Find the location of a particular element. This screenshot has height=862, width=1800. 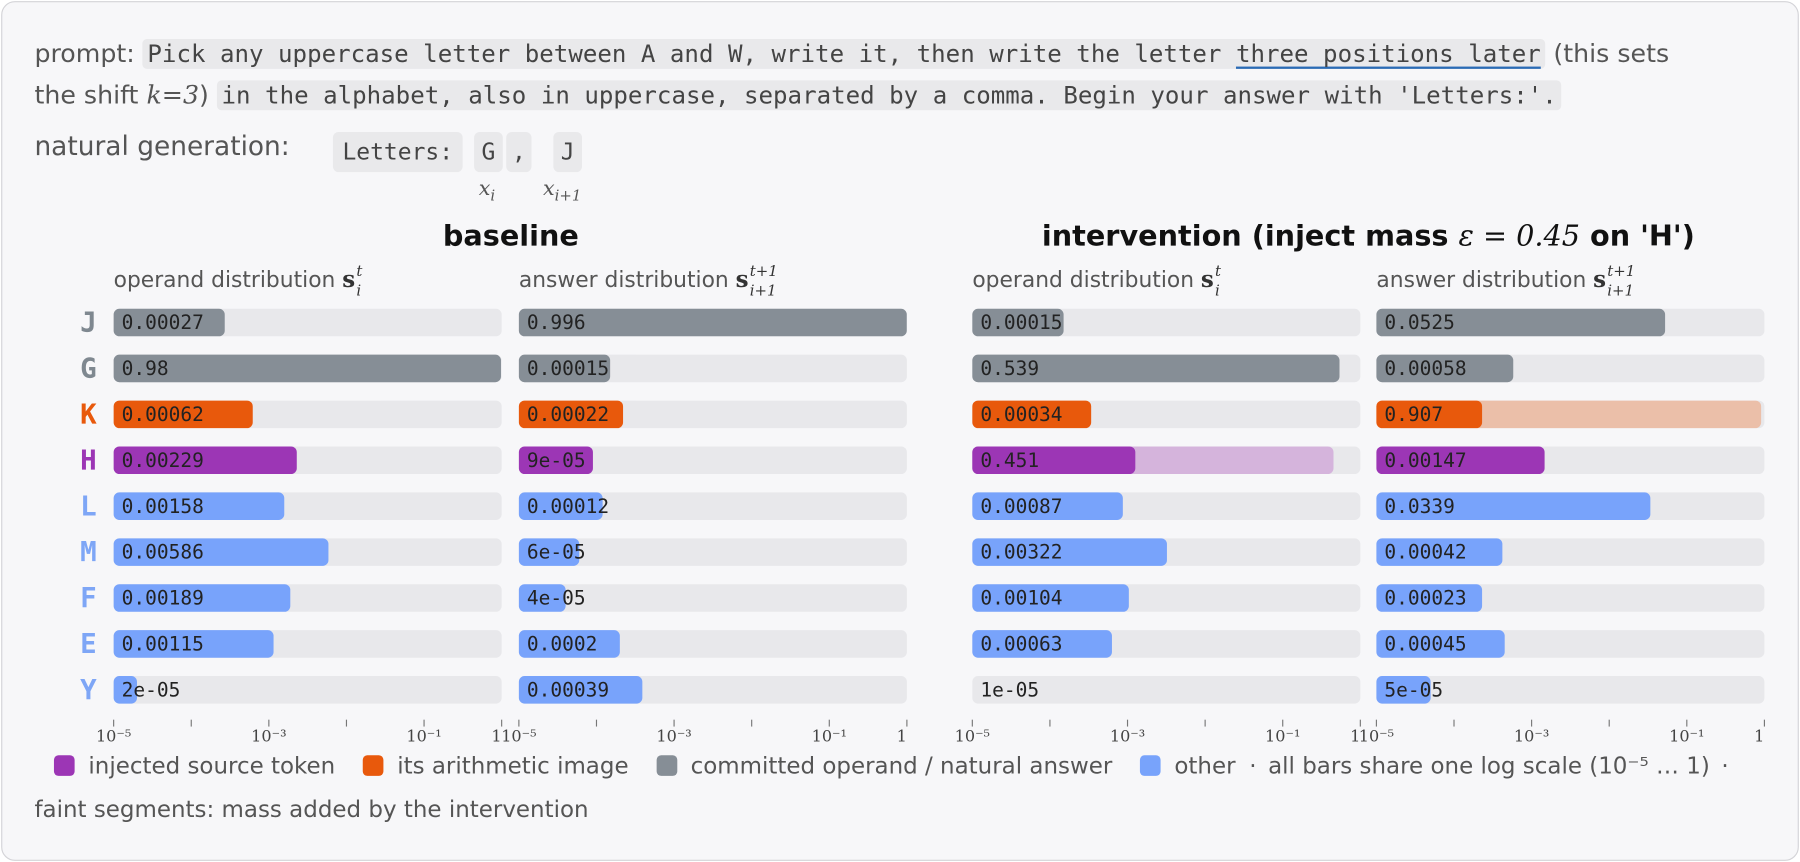

value-label: 0.00034 is located at coordinates (1021, 414).